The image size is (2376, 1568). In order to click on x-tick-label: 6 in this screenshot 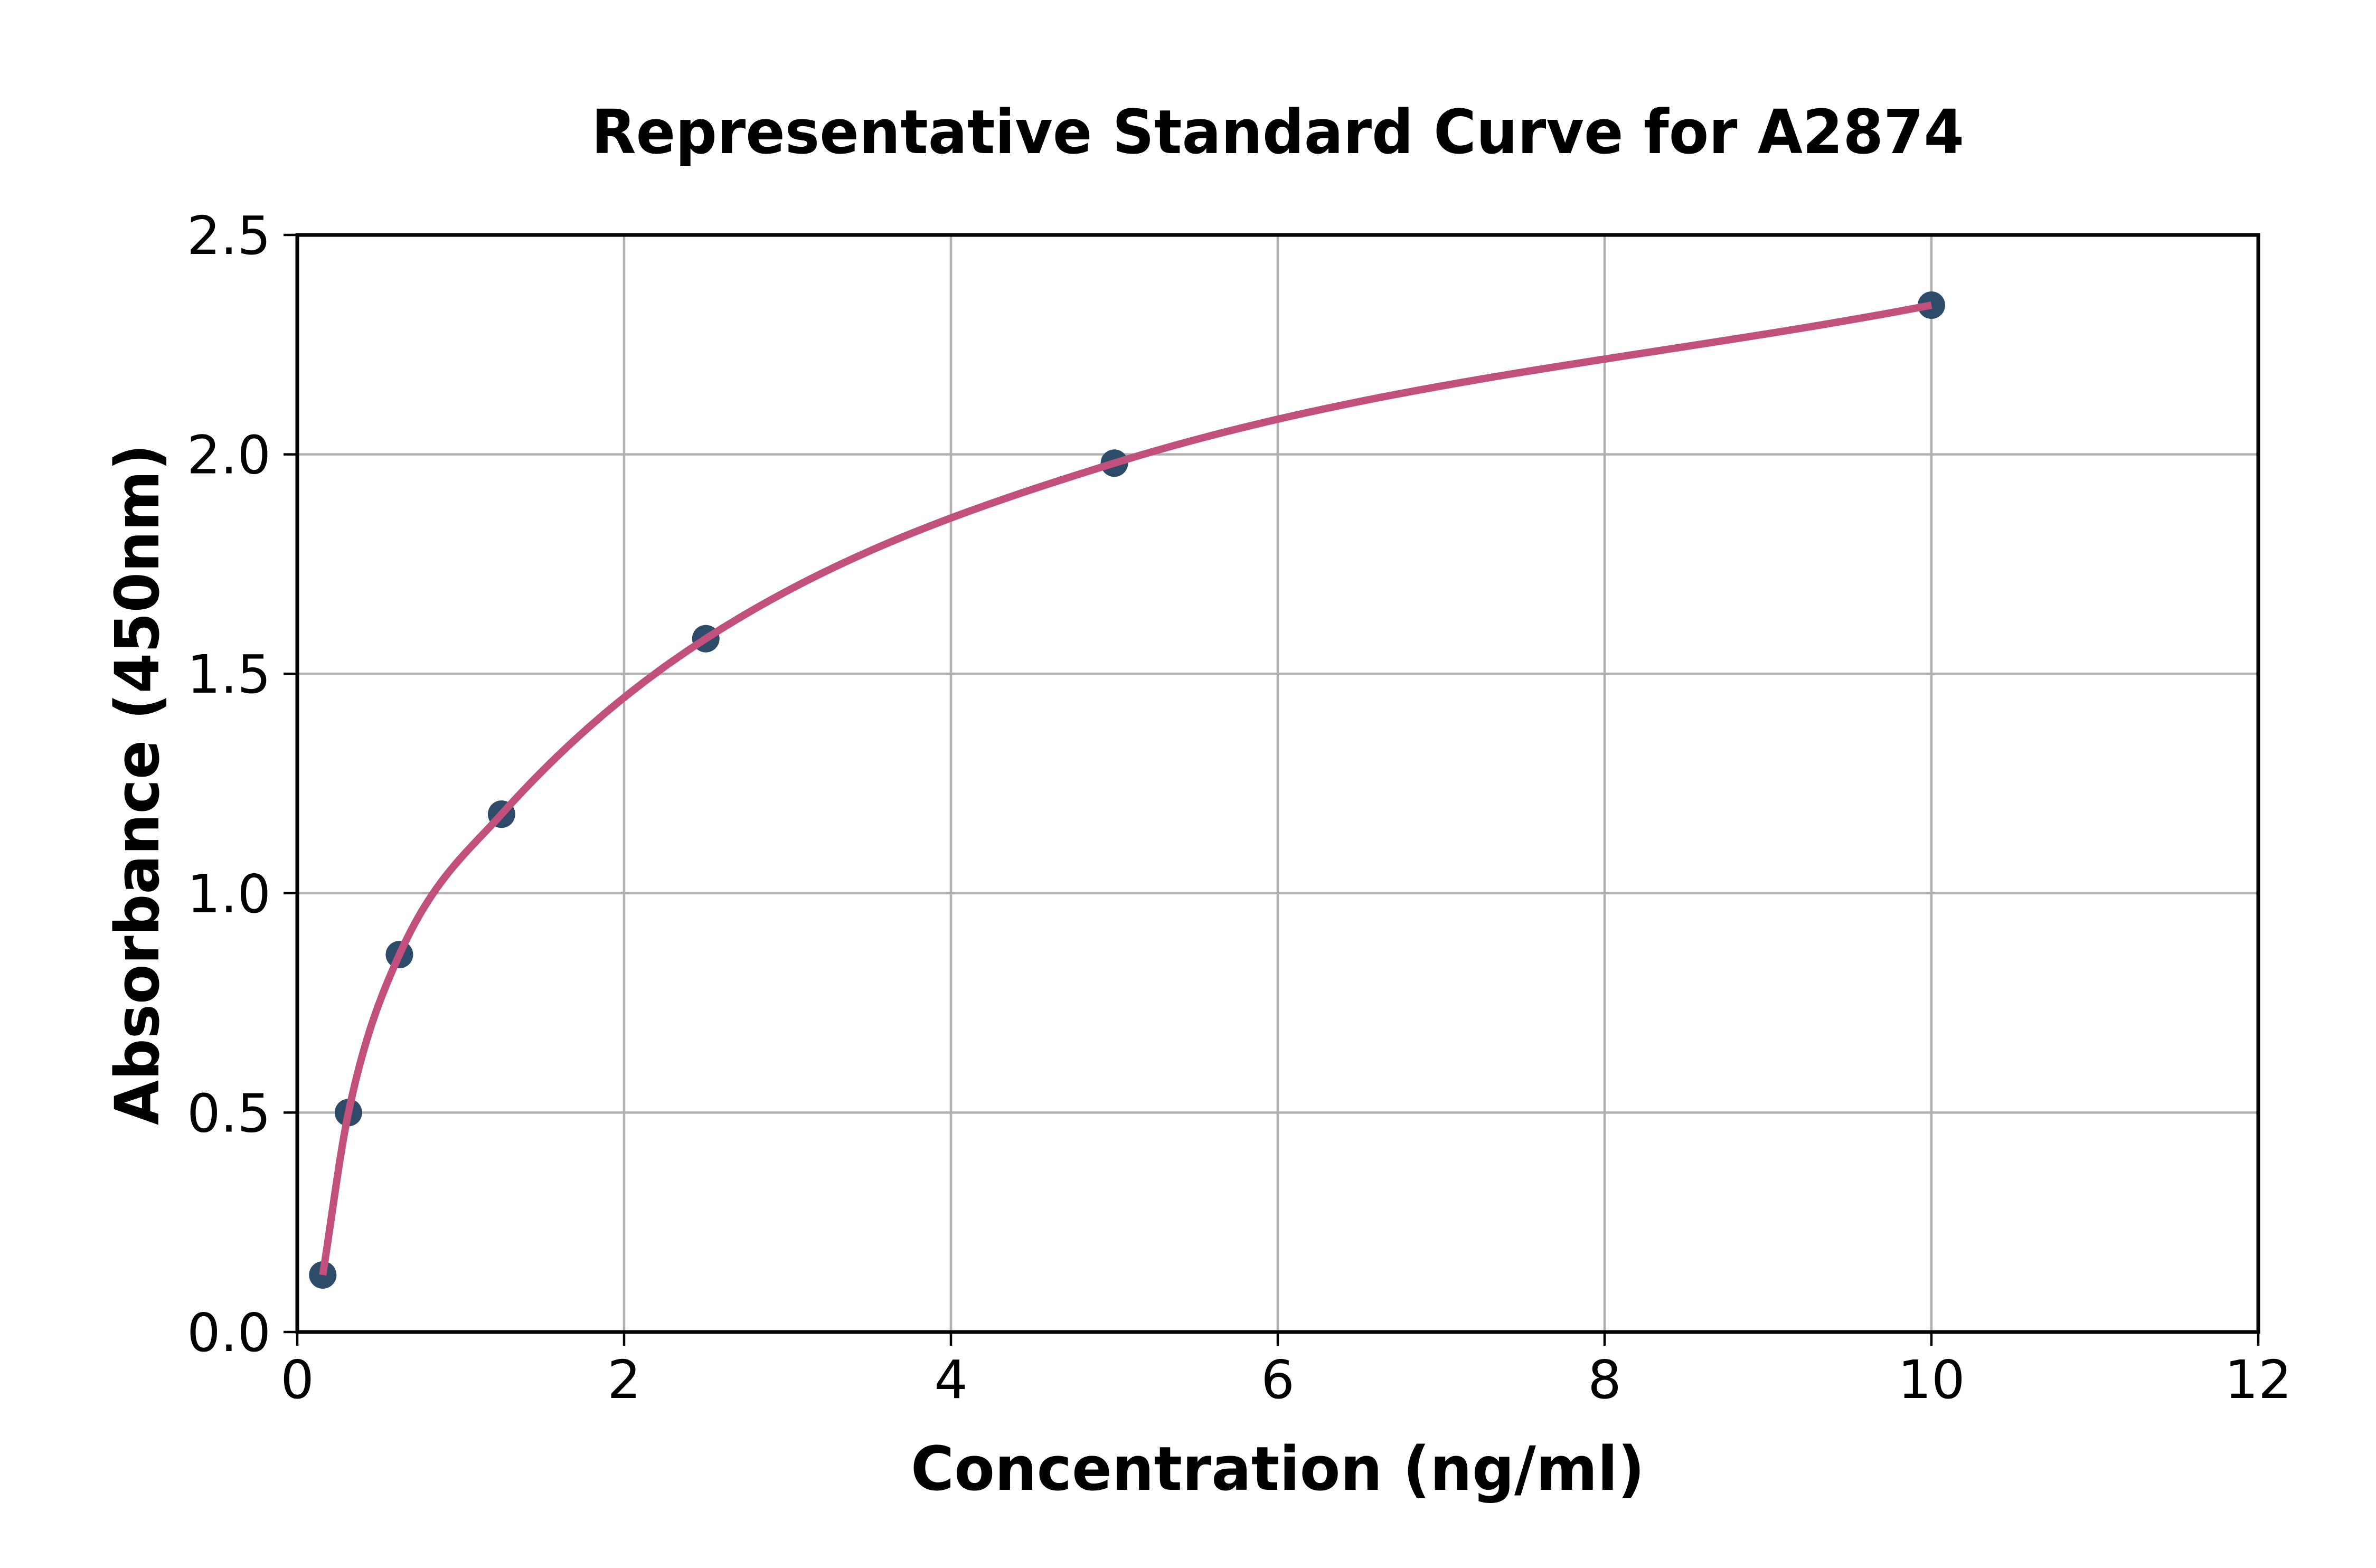, I will do `click(1278, 1380)`.